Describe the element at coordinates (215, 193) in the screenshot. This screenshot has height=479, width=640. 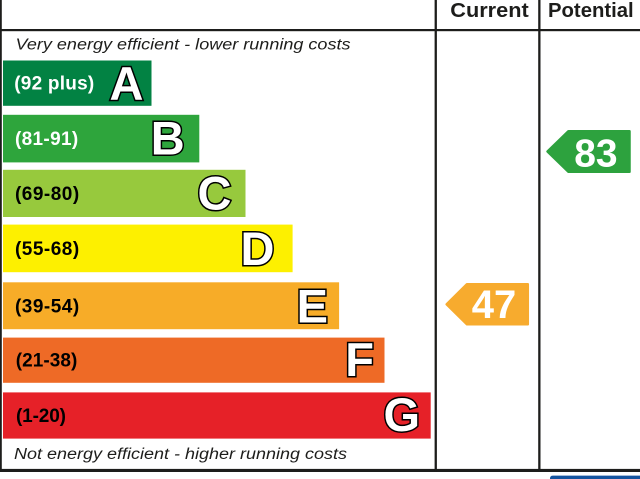
I see `svg-text: C` at that location.